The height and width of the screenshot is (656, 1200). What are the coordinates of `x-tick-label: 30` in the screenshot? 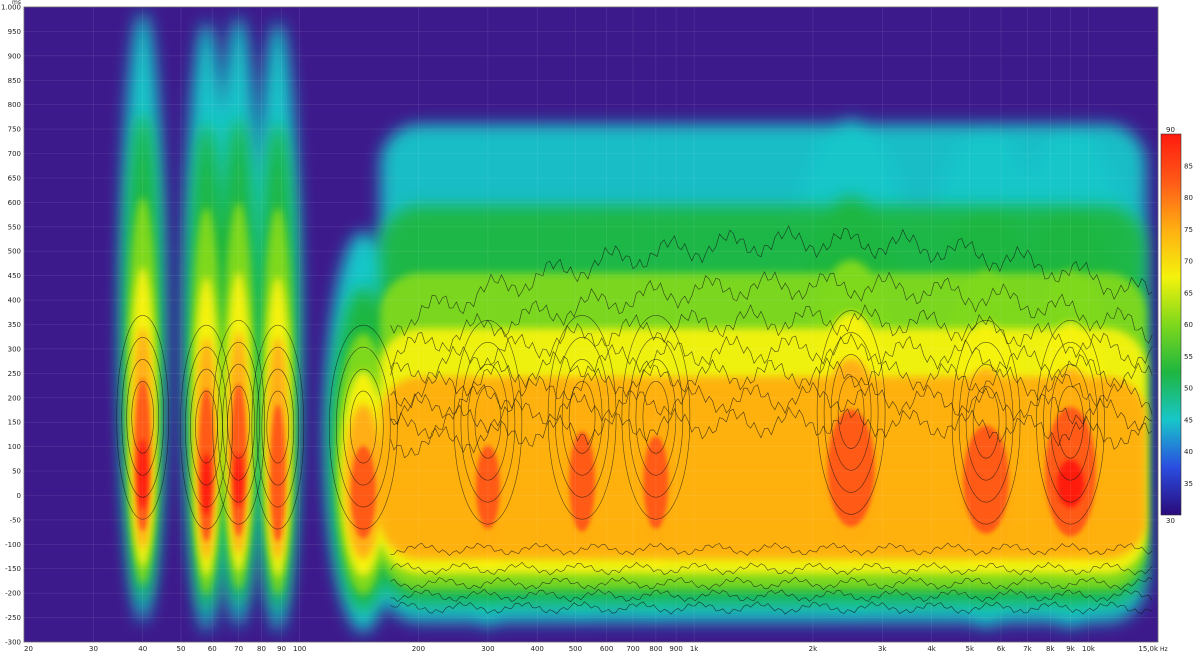 It's located at (93, 649).